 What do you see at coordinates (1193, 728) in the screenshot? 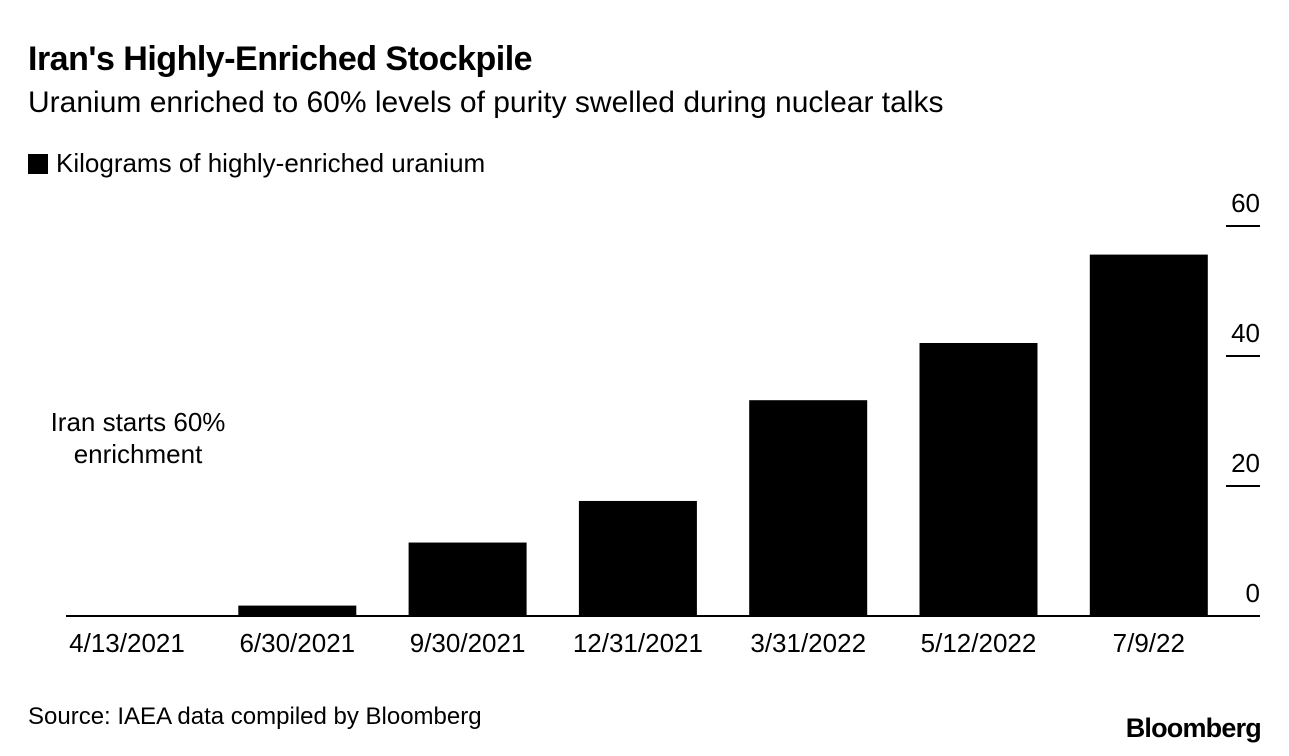
I see `bloomberg-logo: Bloomberg` at bounding box center [1193, 728].